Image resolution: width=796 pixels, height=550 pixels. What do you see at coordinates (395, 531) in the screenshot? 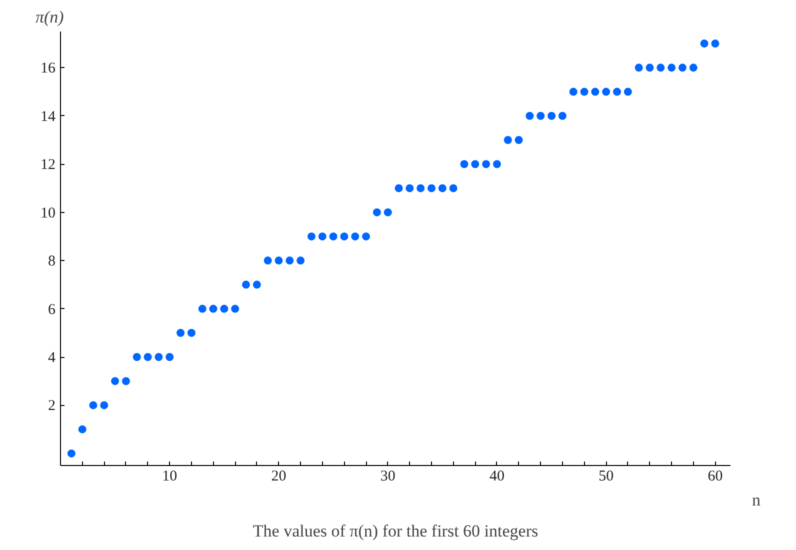
I see `text: The values of π(n) for the first 60 integers` at bounding box center [395, 531].